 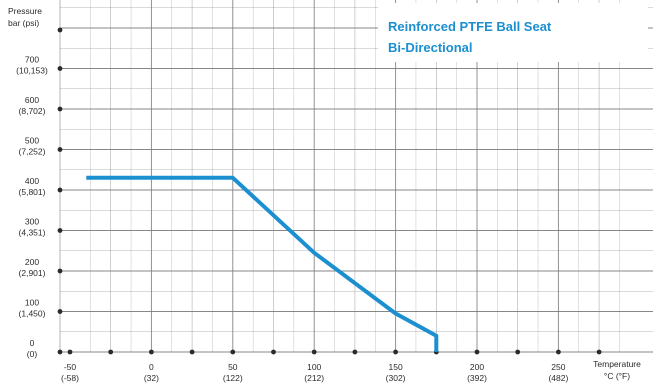 I want to click on x-tick-label: 0, so click(x=151, y=367).